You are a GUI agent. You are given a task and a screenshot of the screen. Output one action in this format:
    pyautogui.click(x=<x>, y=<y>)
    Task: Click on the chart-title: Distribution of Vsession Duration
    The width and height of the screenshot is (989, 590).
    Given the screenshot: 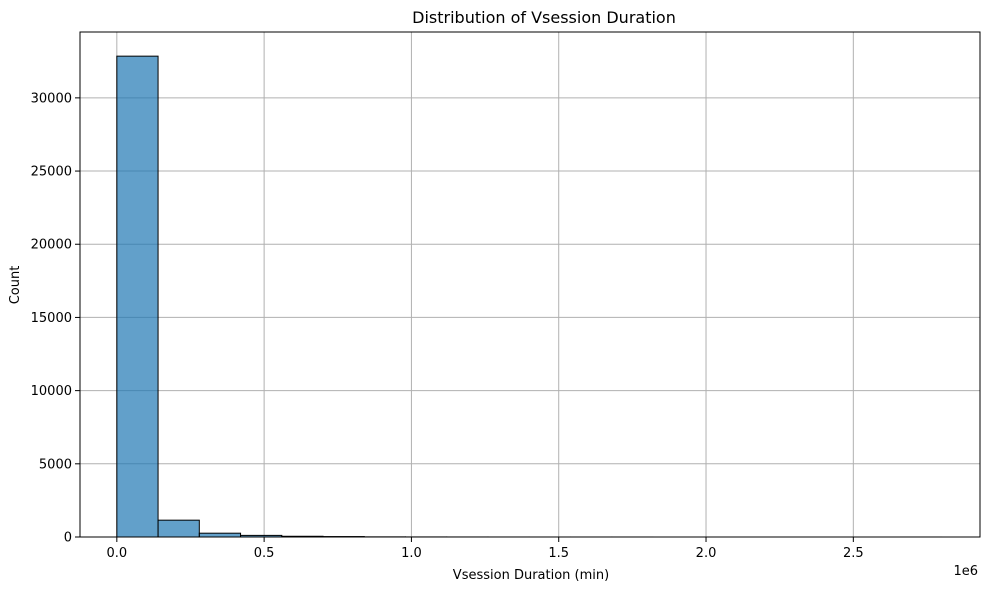 What is the action you would take?
    pyautogui.click(x=544, y=17)
    